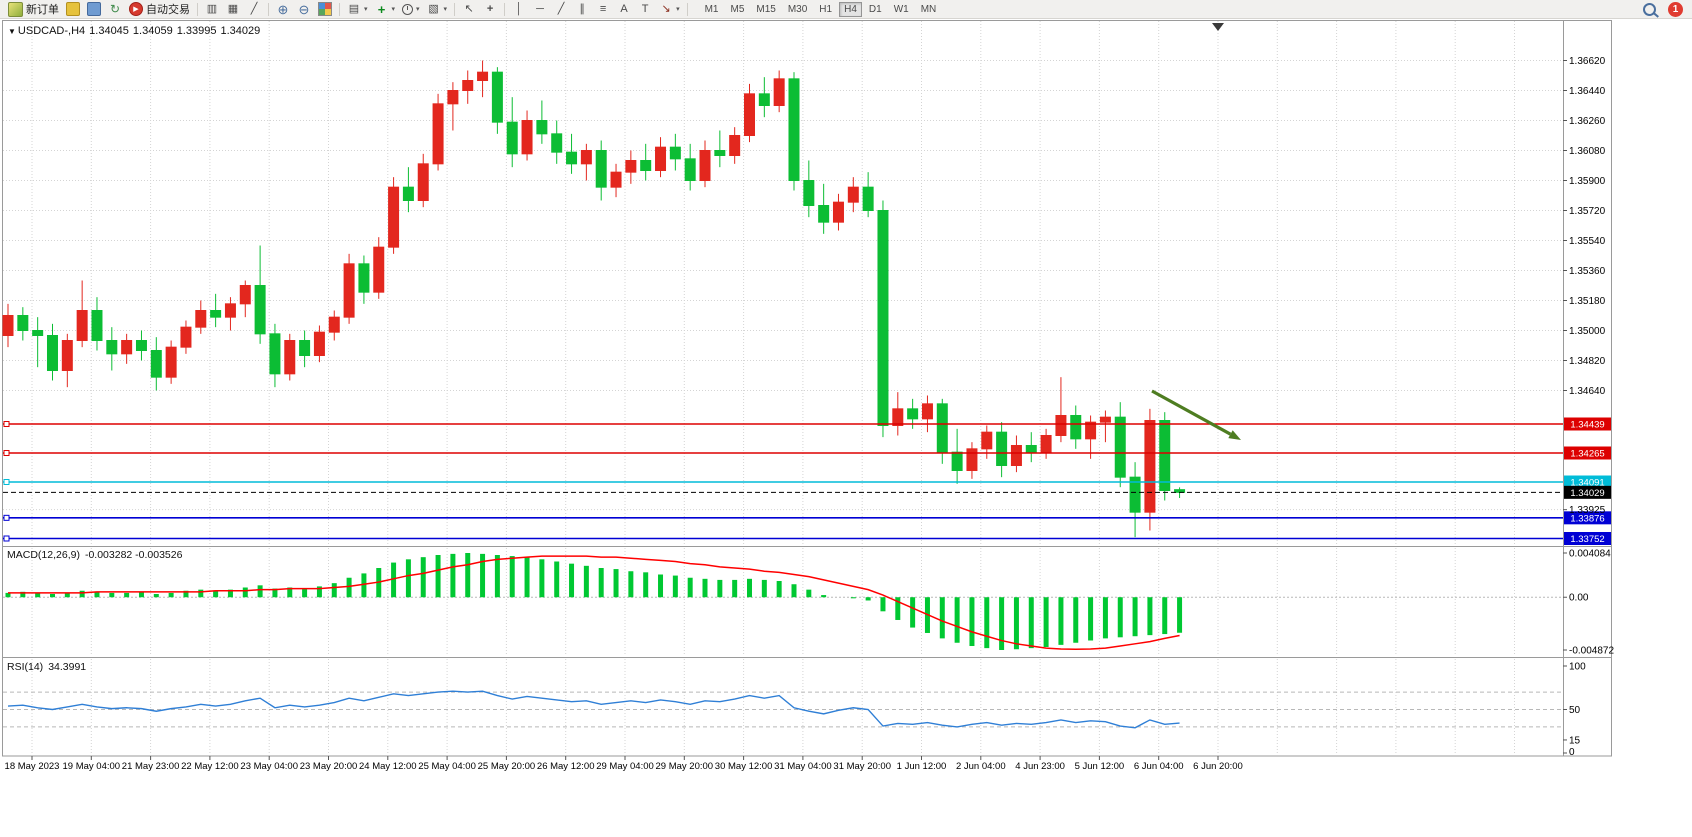 This screenshot has width=1692, height=837. I want to click on new-chart-button: ▤ ▾, so click(357, 9).